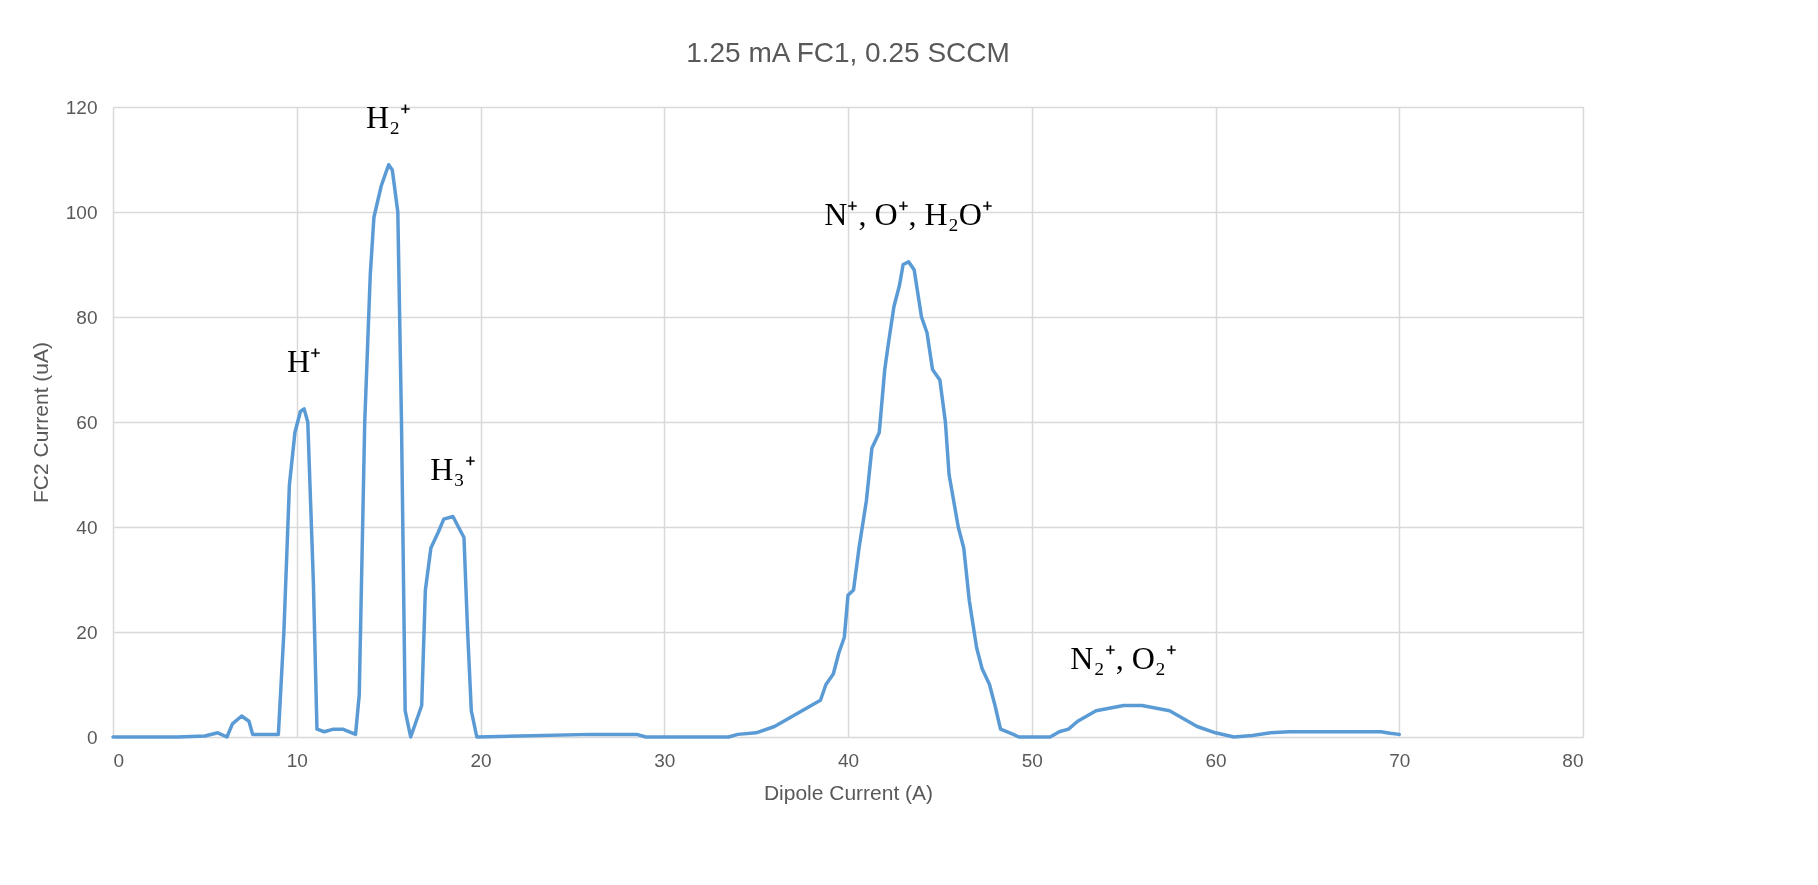  What do you see at coordinates (297, 760) in the screenshot?
I see `x-tick-label: 10` at bounding box center [297, 760].